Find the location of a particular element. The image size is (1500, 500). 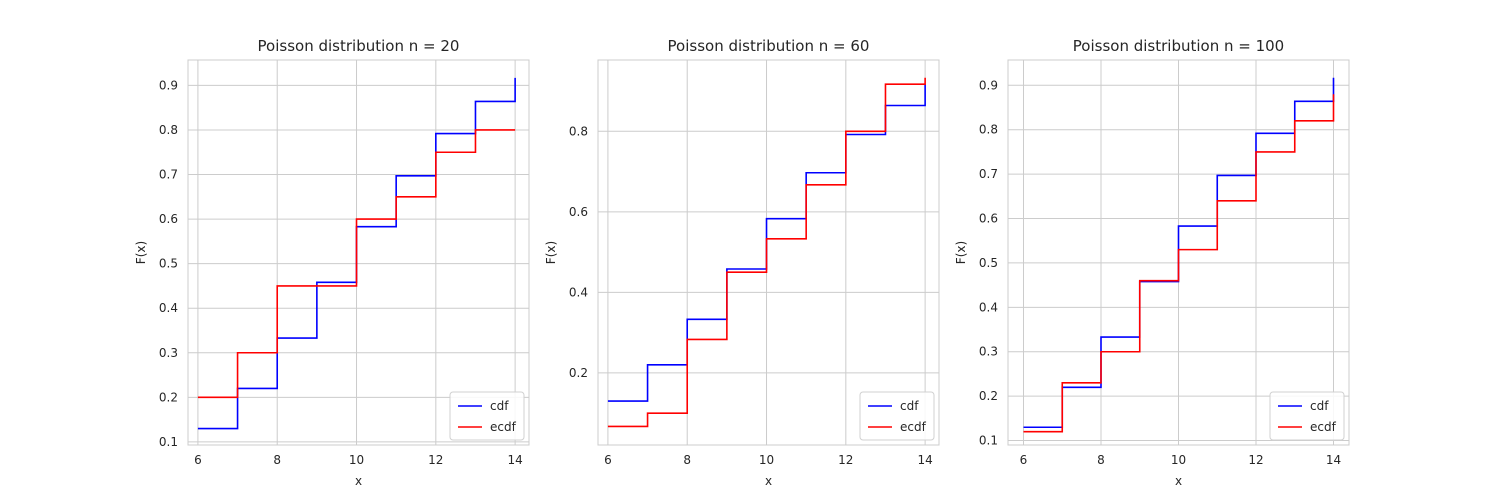

chart-title: Poisson distribution n = 60 is located at coordinates (769, 46).